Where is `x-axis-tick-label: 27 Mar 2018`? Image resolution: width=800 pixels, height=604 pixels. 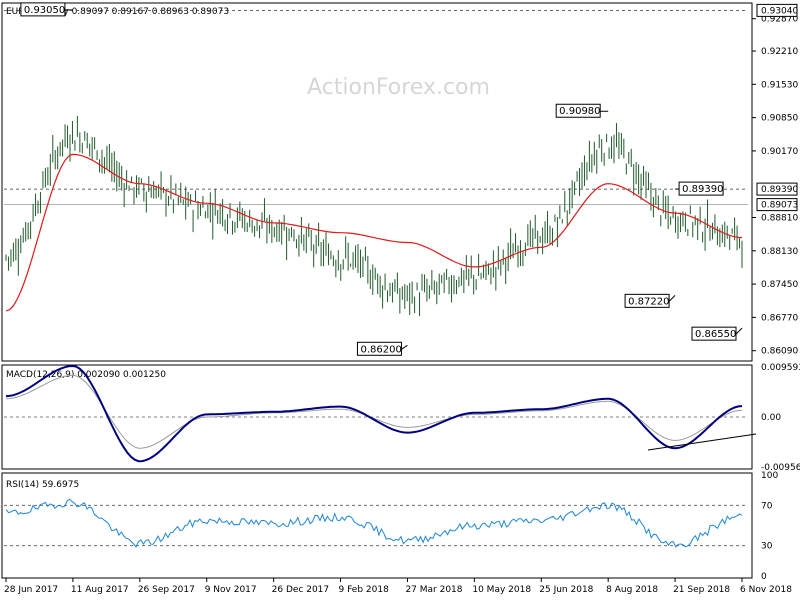
x-axis-tick-label: 27 Mar 2018 is located at coordinates (433, 590).